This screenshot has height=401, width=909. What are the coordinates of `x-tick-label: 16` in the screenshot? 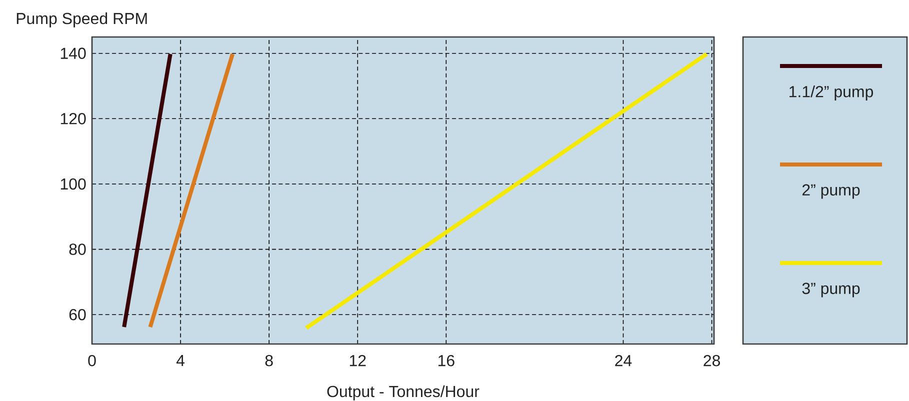 It's located at (446, 360).